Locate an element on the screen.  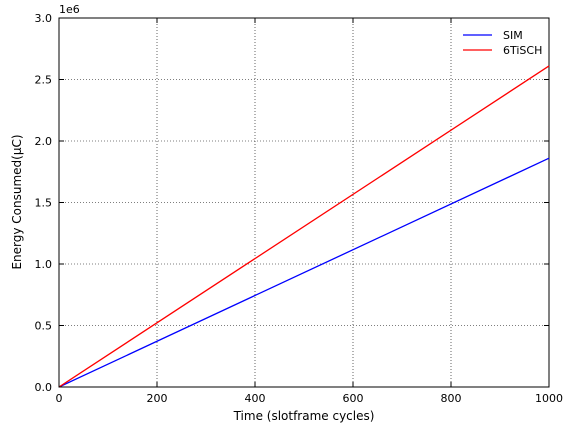
legend: SIM 6TiSCH is located at coordinates (502, 43).